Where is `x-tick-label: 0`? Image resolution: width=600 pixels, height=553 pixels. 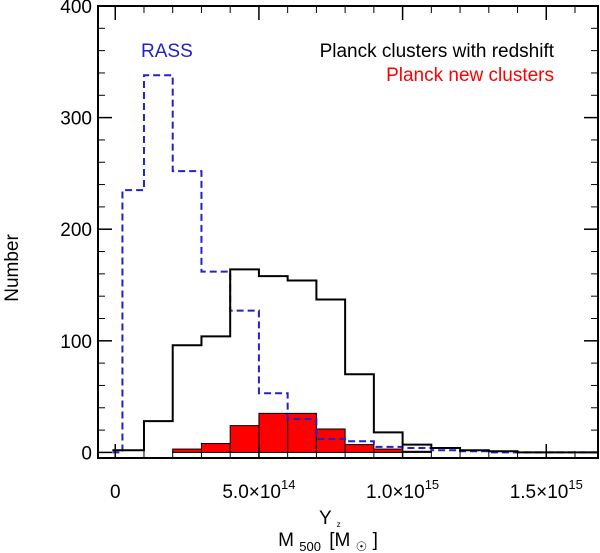
x-tick-label: 0 is located at coordinates (115, 492).